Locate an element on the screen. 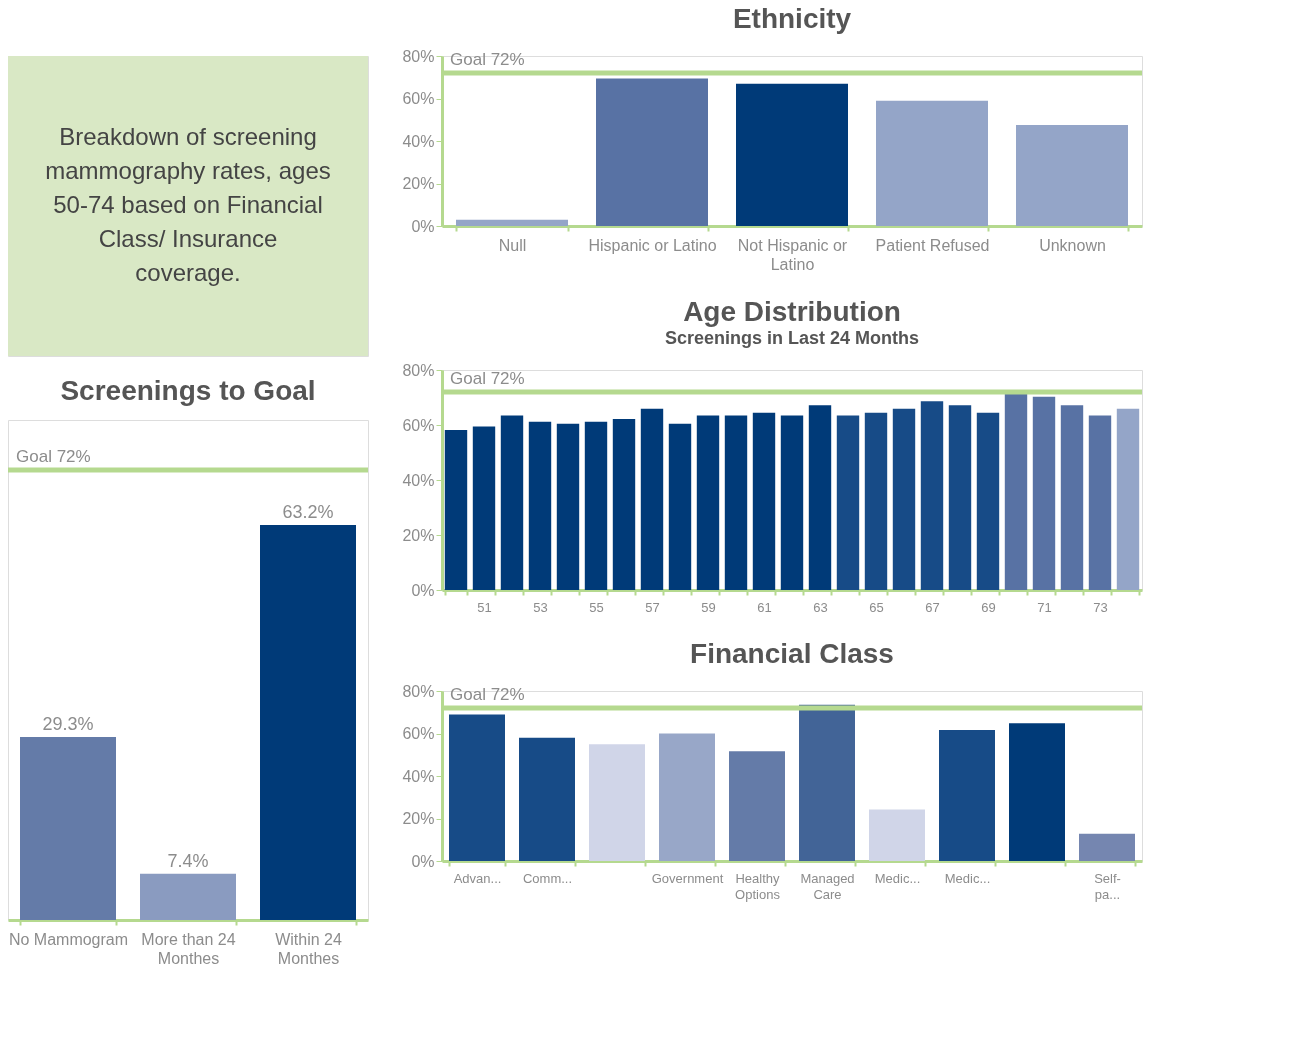 The width and height of the screenshot is (1294, 1059). x-tick-label: Within 24 Monthes is located at coordinates (308, 948).